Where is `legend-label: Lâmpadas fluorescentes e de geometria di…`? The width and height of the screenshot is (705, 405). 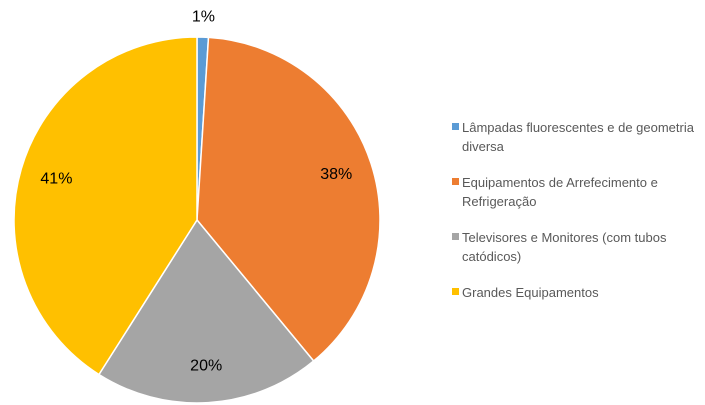
legend-label: Lâmpadas fluorescentes e de geometria di… is located at coordinates (578, 137).